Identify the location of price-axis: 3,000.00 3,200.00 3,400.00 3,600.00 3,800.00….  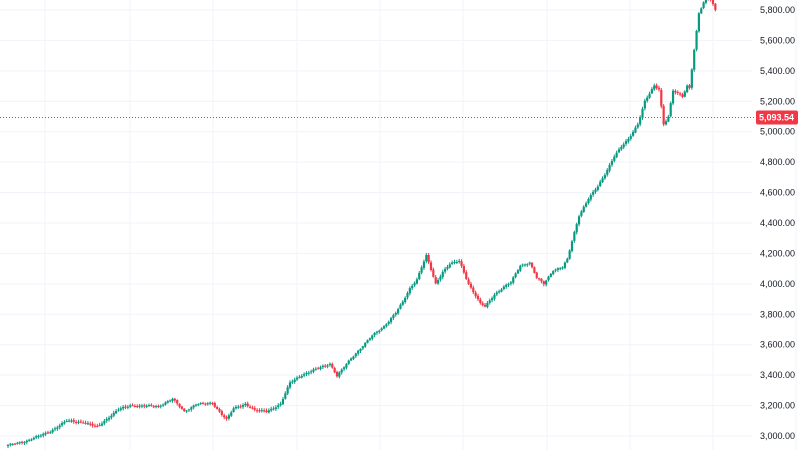
(777, 223).